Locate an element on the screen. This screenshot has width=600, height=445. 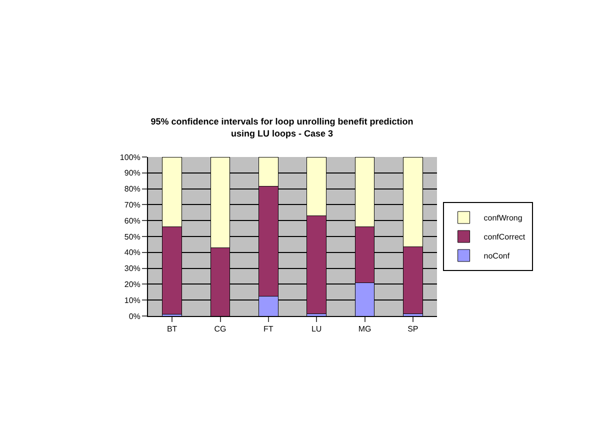
y-tick-label: 70% is located at coordinates (132, 205).